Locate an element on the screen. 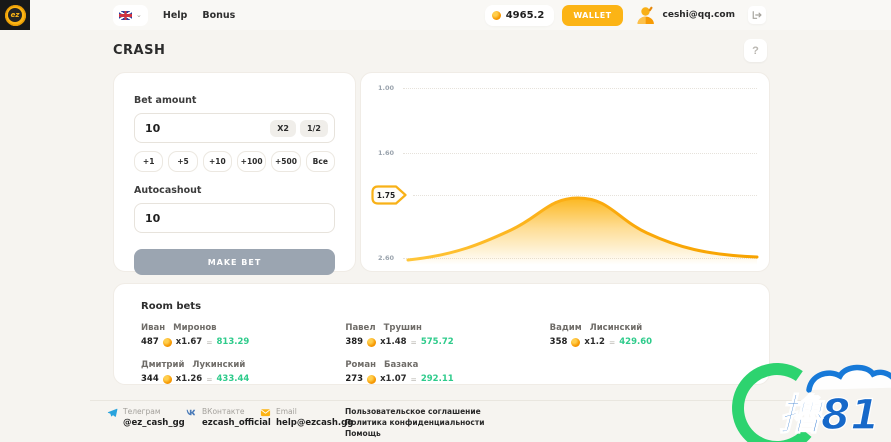 The image size is (891, 442). telegram-icon is located at coordinates (112, 412).